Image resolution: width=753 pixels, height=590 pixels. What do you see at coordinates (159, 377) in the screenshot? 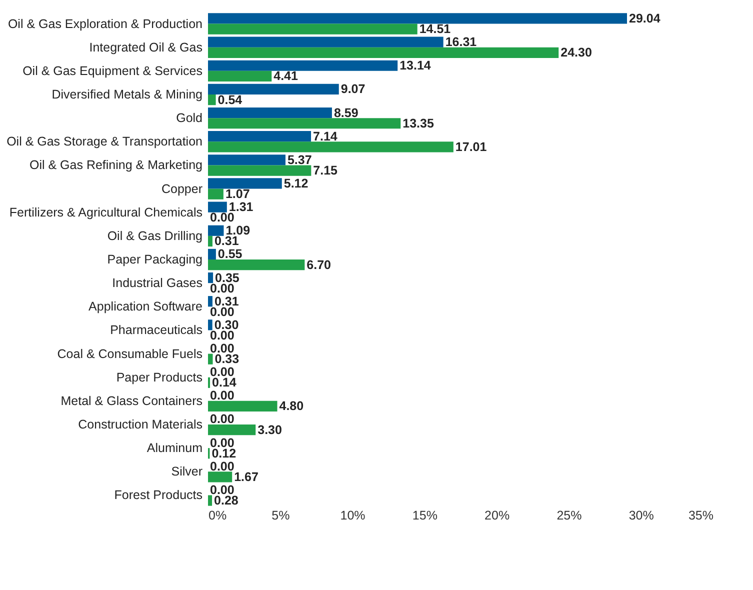
I see `y-tick-label: Paper Products` at bounding box center [159, 377].